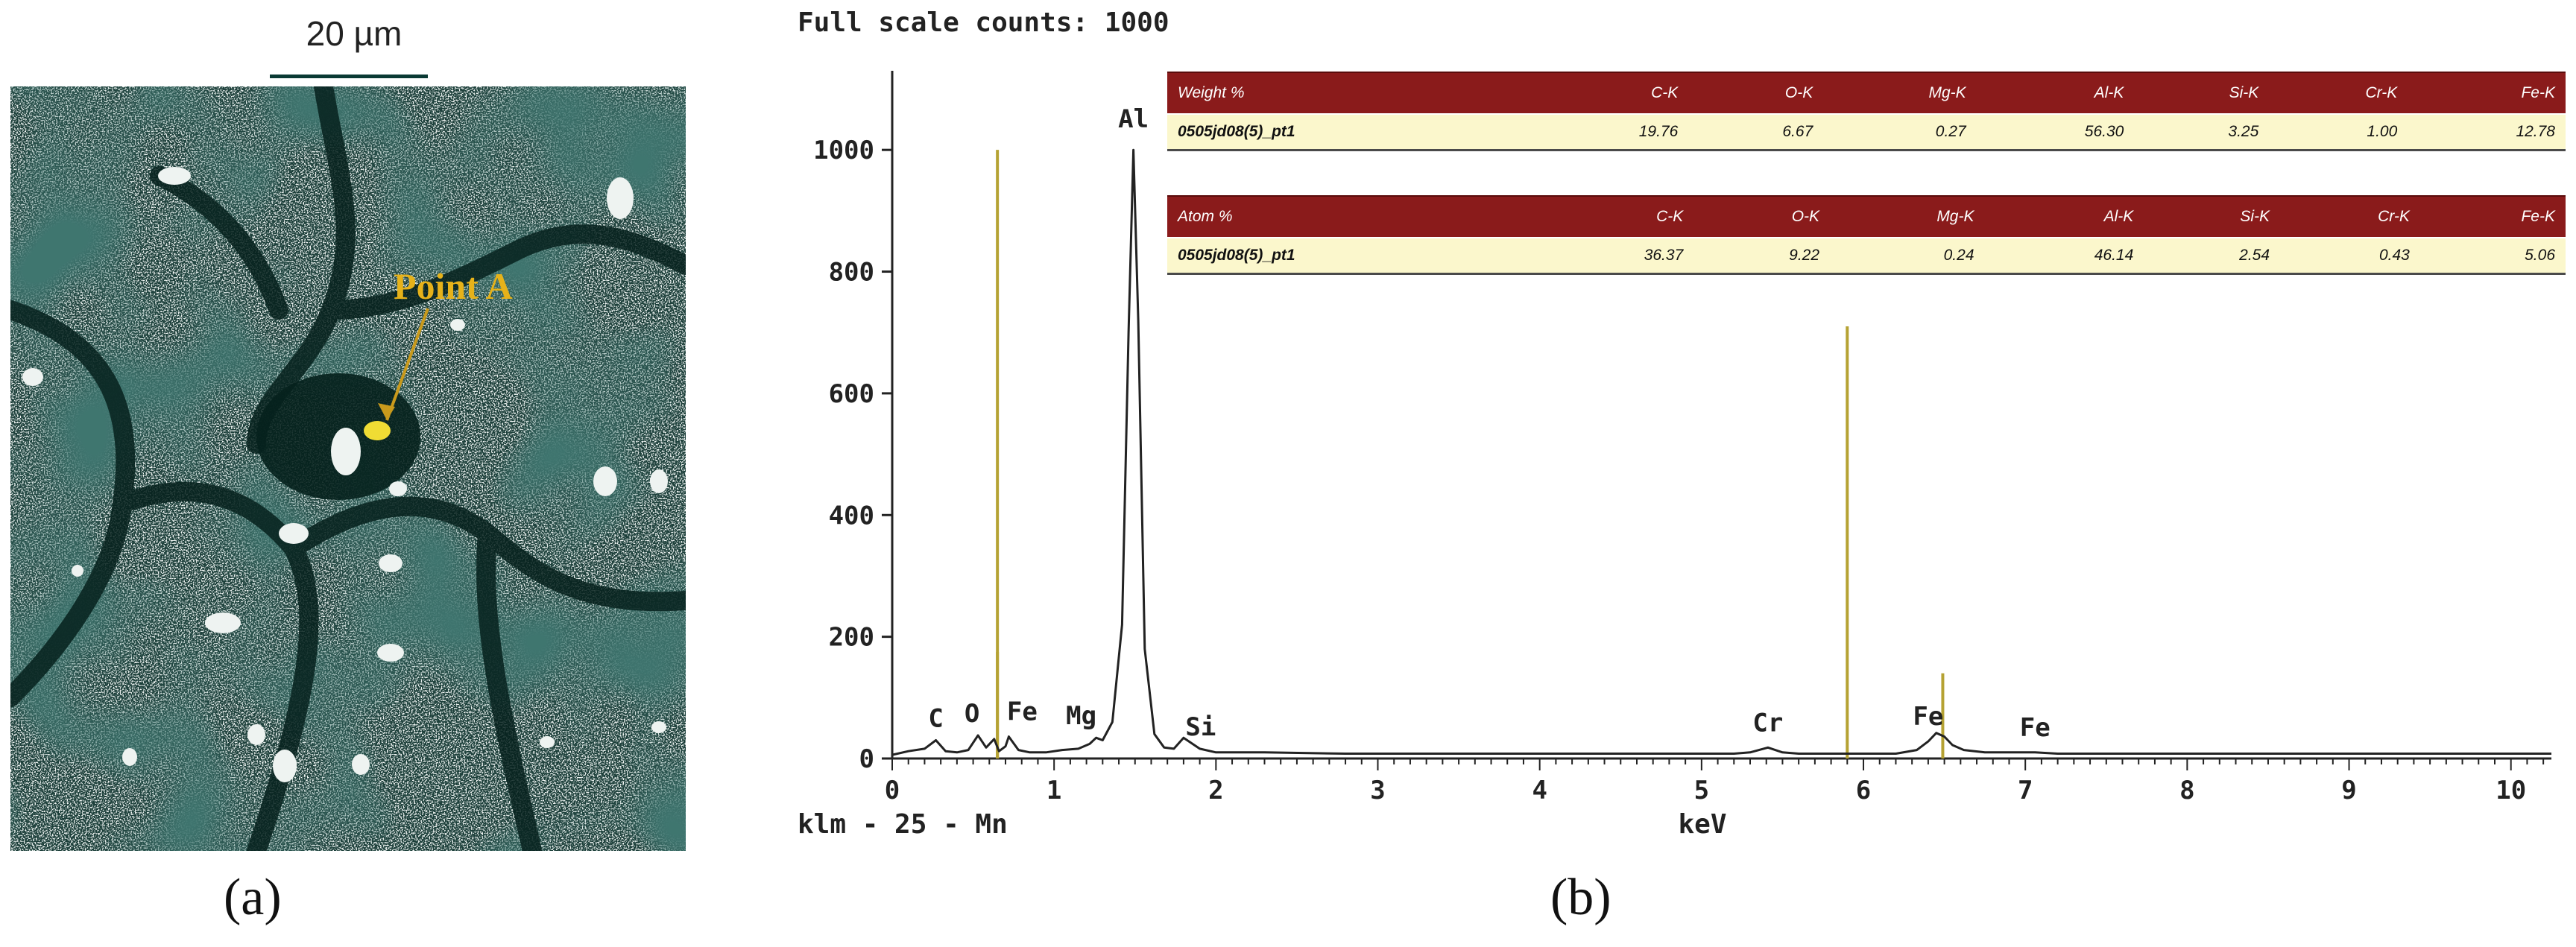 The height and width of the screenshot is (947, 2576). Describe the element at coordinates (349, 76) in the screenshot. I see `scale-bar` at that location.